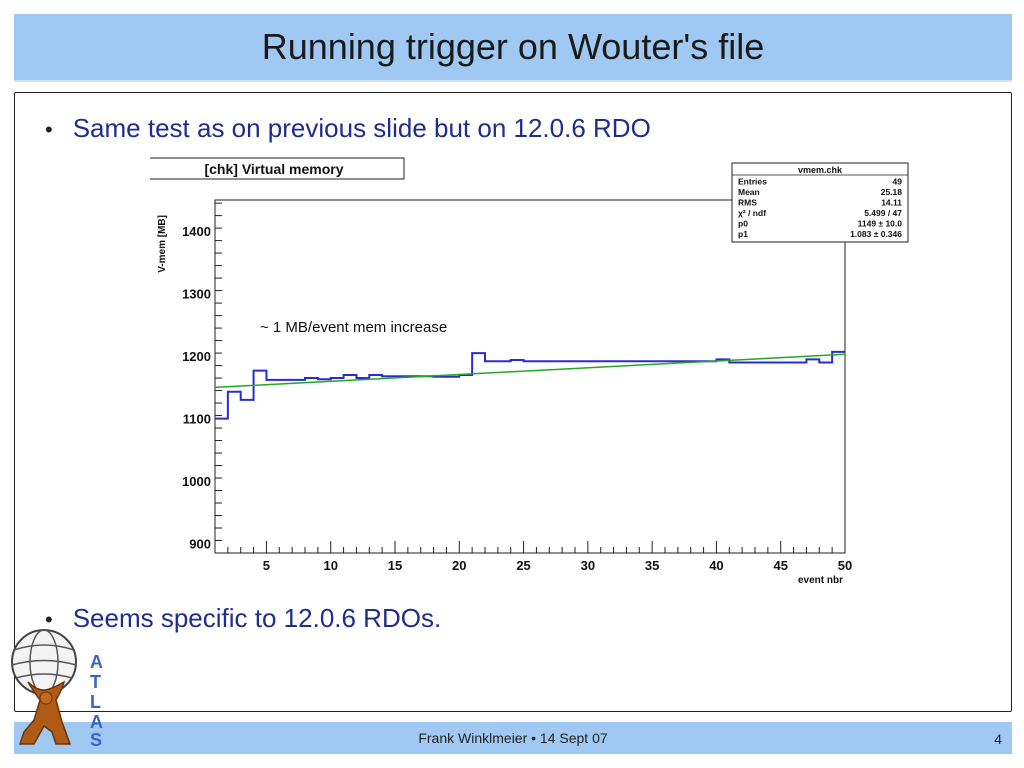  What do you see at coordinates (898, 182) in the screenshot?
I see `stats-row-value: 49` at bounding box center [898, 182].